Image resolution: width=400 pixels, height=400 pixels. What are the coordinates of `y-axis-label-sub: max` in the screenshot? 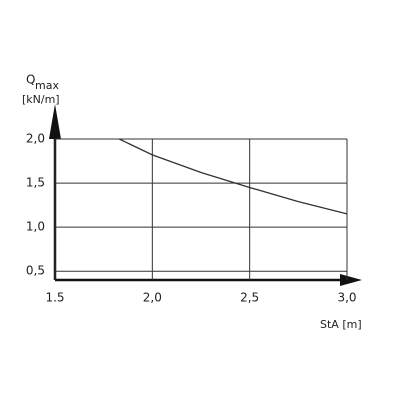 It's located at (47, 85).